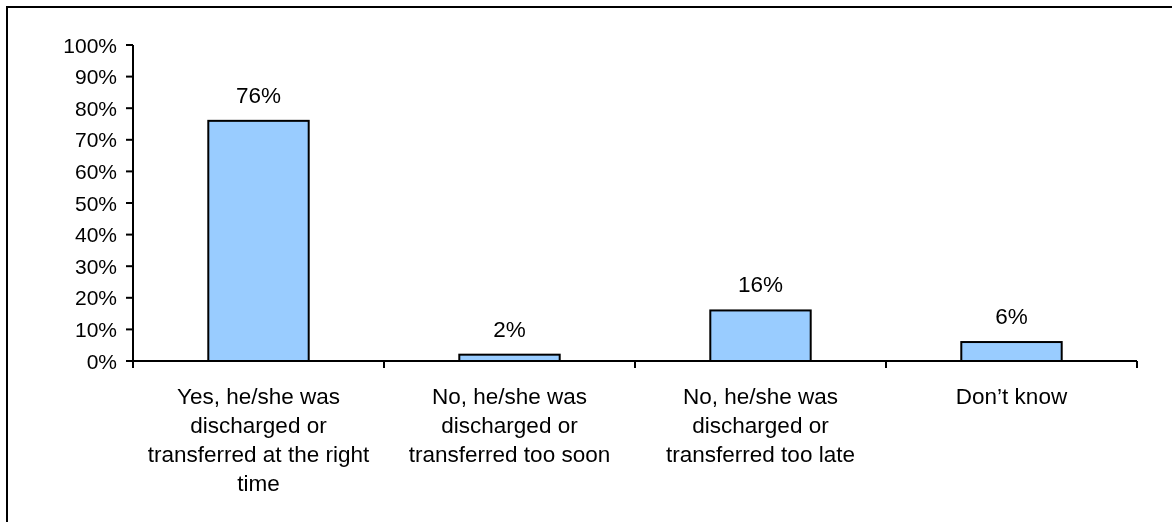 This screenshot has width=1172, height=522. What do you see at coordinates (95, 108) in the screenshot?
I see `y-tick-label: 80%` at bounding box center [95, 108].